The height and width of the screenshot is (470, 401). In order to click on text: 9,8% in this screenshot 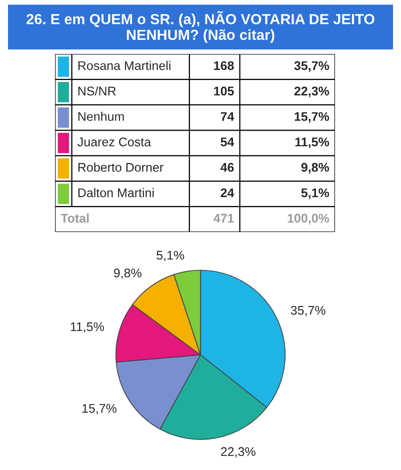, I will do `click(315, 168)`.